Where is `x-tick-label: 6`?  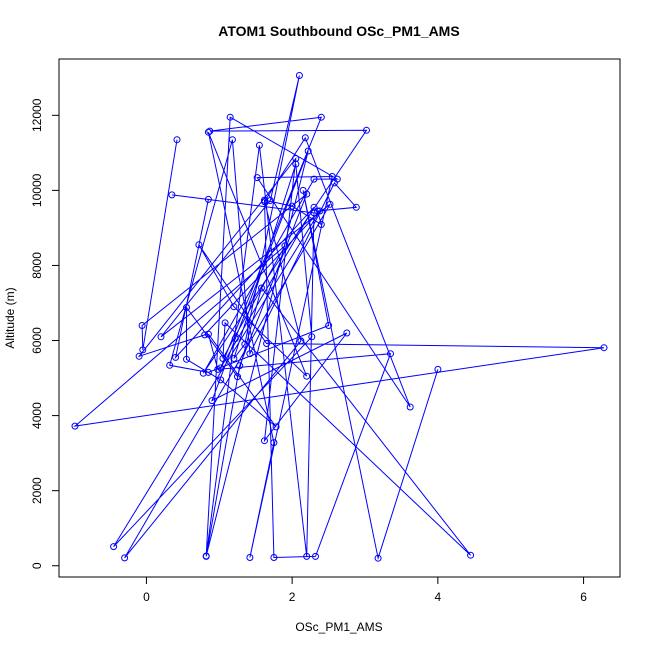
x-tick-label: 6 is located at coordinates (583, 597).